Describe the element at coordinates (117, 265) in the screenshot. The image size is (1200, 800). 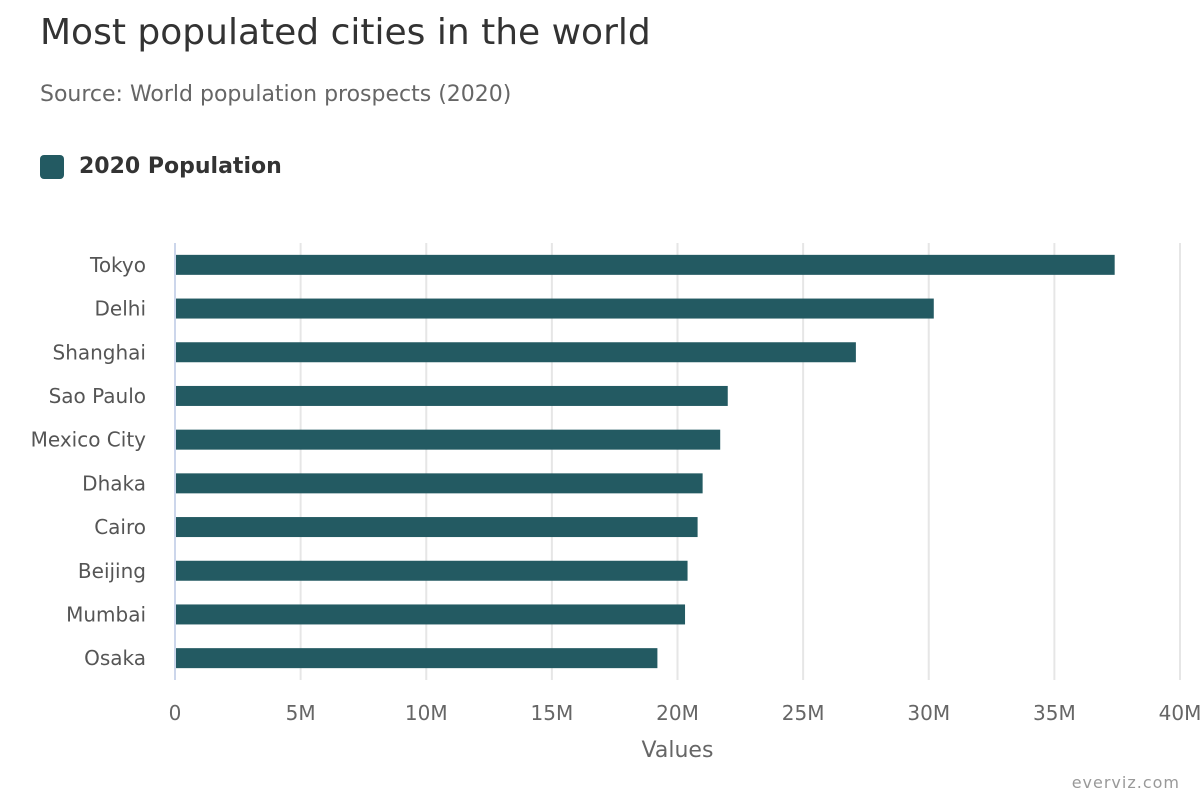
I see `y-category-label: Tokyo` at that location.